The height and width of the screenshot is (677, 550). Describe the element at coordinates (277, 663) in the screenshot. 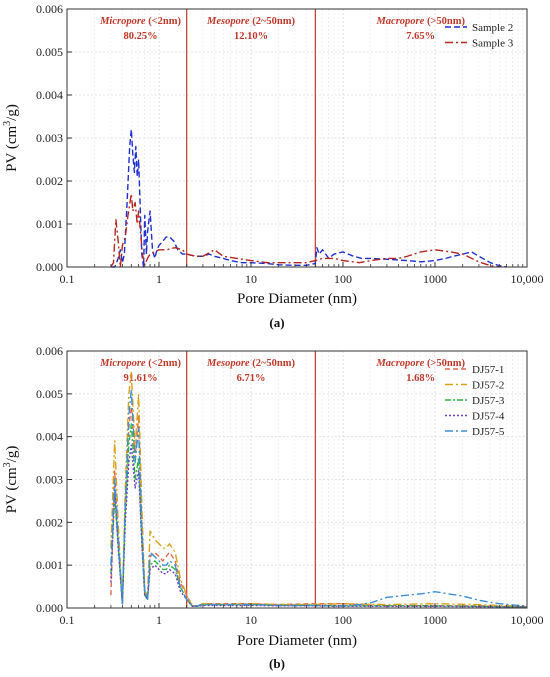

I see `panel-label: (b)` at that location.